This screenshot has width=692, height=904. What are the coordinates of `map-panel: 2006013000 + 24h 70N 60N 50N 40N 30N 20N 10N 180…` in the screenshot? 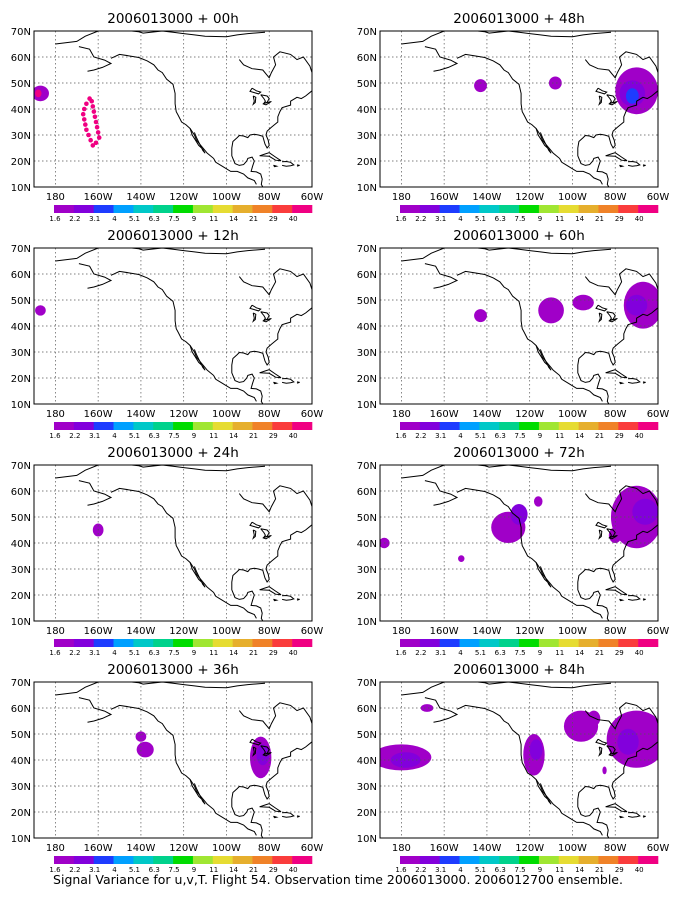 It's located at (167, 551).